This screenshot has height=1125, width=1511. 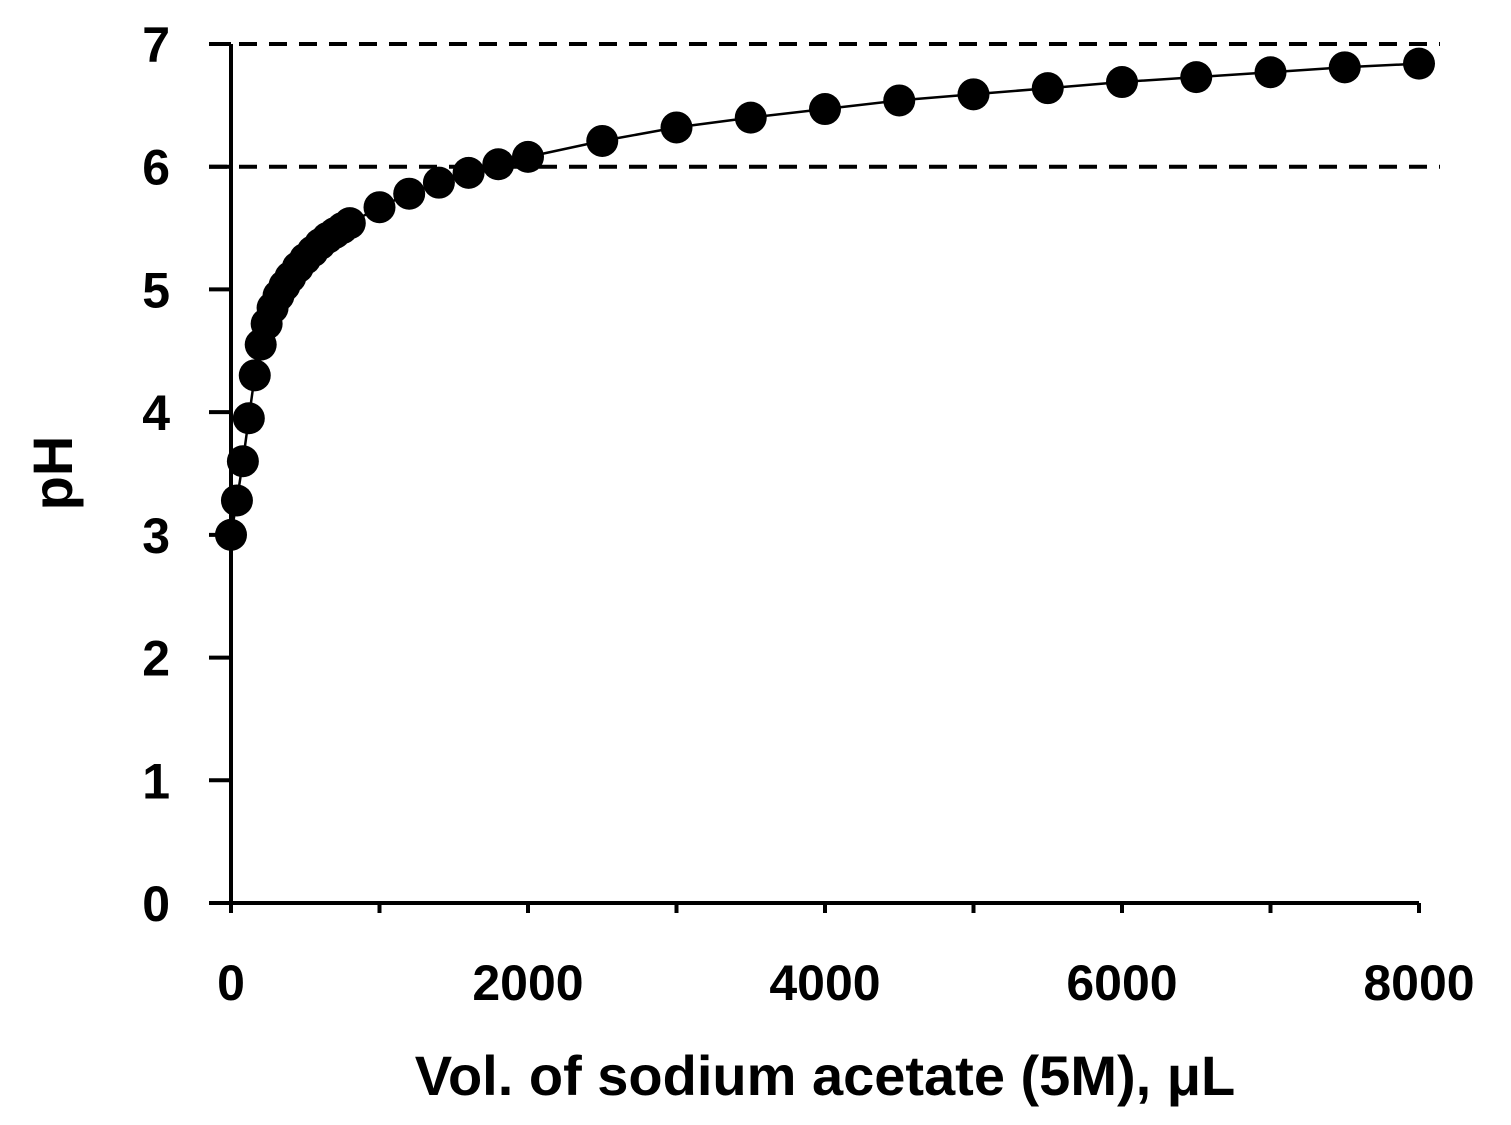 I want to click on reference-lines, so click(x=824, y=105).